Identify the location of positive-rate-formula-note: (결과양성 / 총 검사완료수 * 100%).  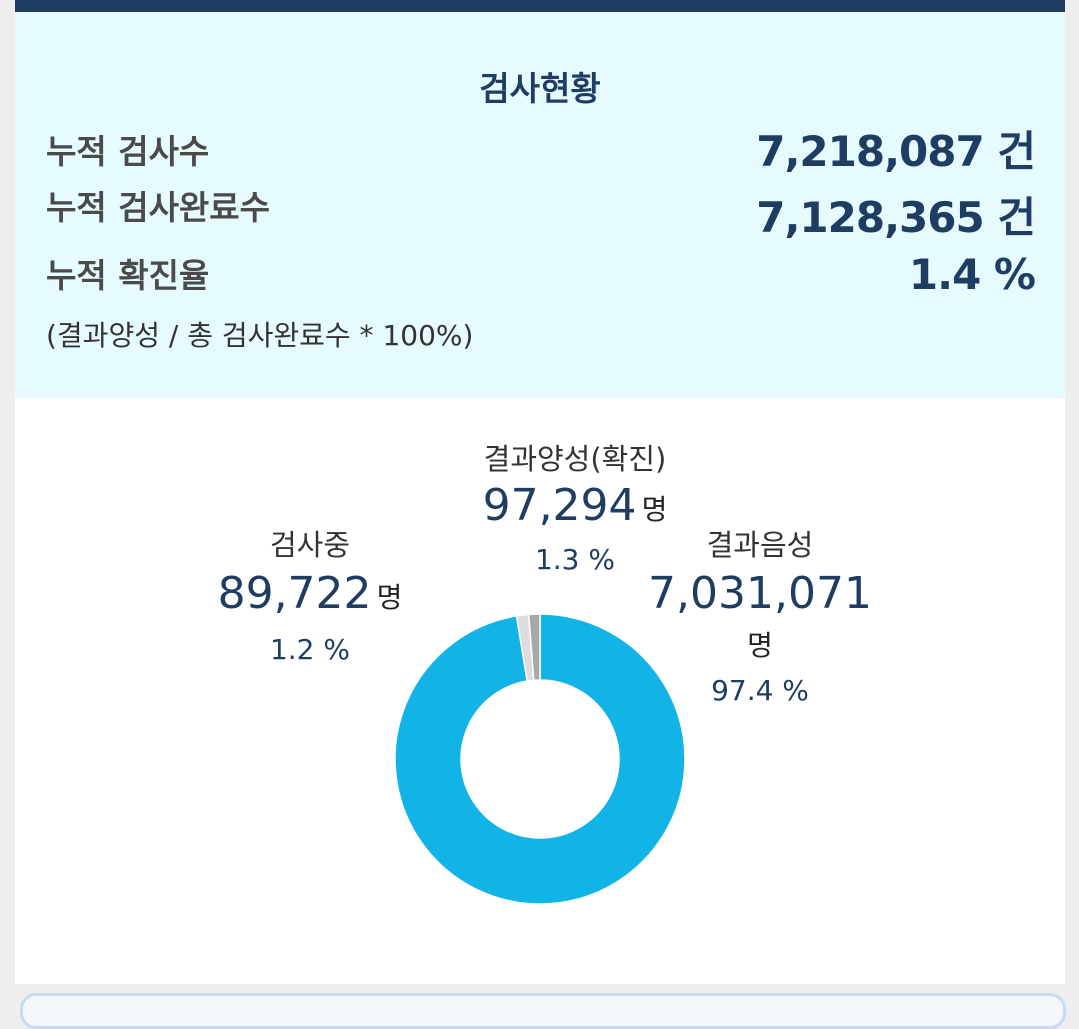
(260, 335).